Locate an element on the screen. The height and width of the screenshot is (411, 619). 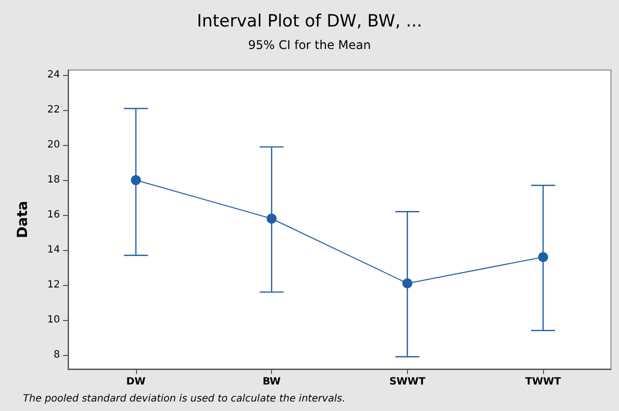
text: The pooled standard deviation is used to calculate the intervals. is located at coordinates (184, 399).